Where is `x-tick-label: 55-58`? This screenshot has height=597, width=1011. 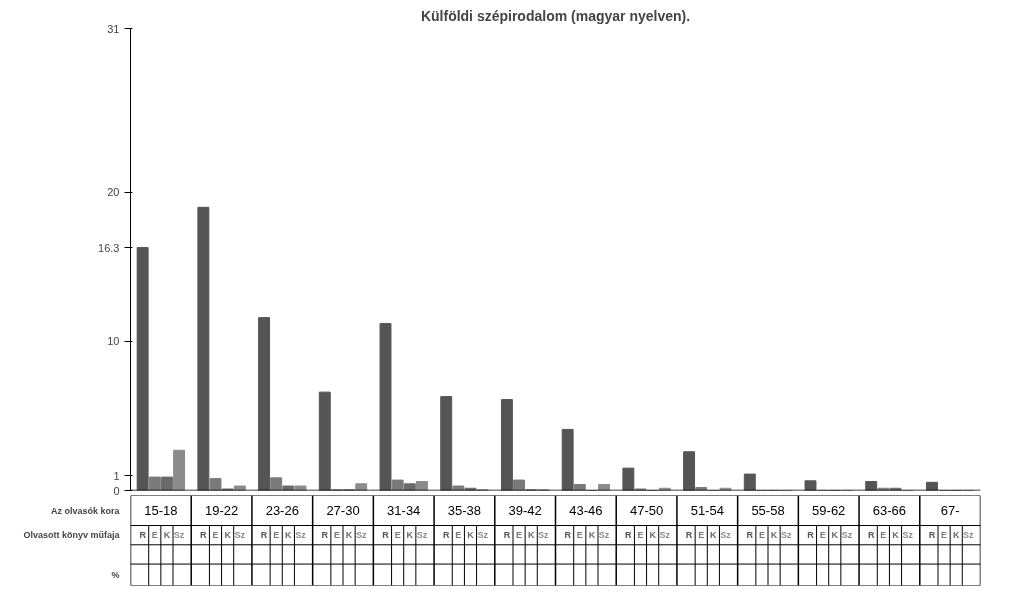
x-tick-label: 55-58 is located at coordinates (768, 510).